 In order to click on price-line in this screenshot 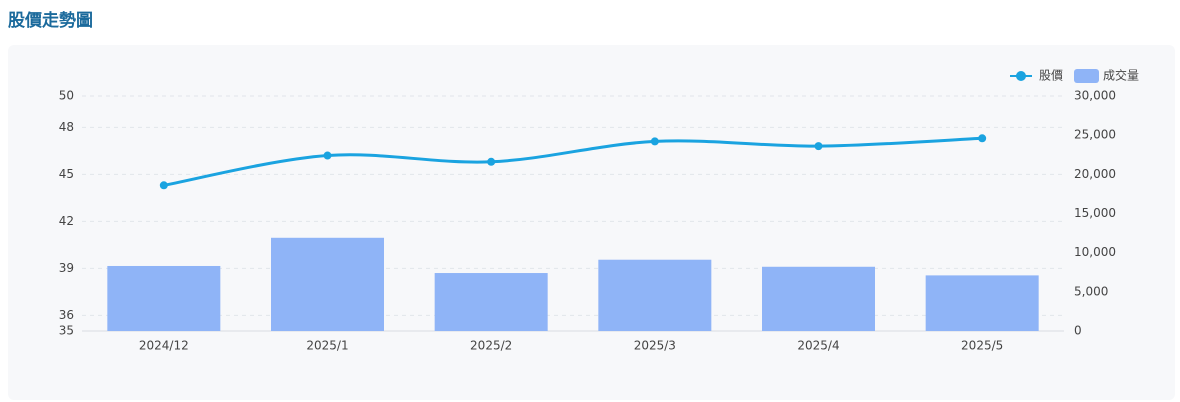, I will do `click(573, 161)`.